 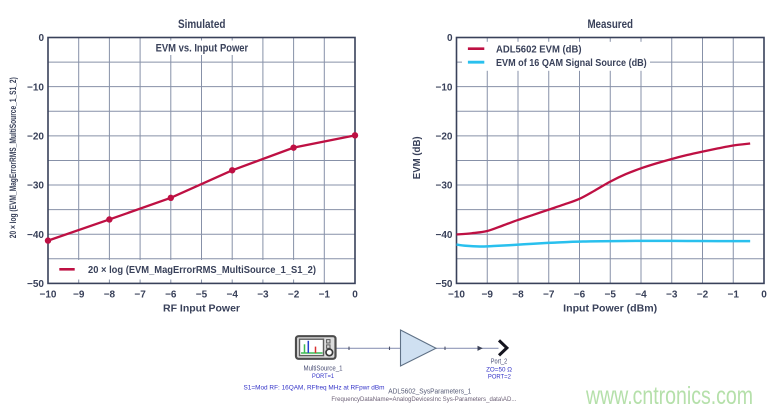 I want to click on svg-text: Port_2, so click(x=499, y=360).